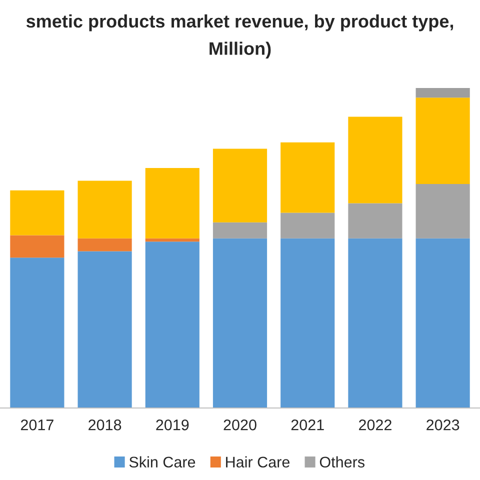 The width and height of the screenshot is (480, 480). I want to click on x-tick-label: 2020, so click(240, 425).